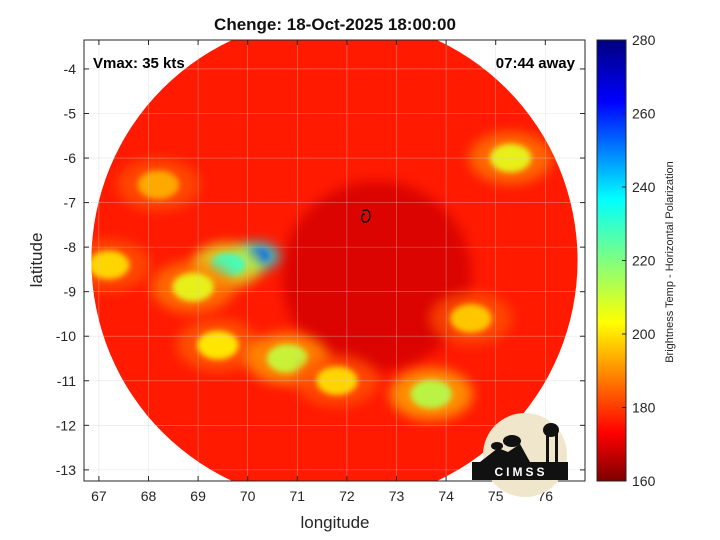  What do you see at coordinates (66, 381) in the screenshot?
I see `y-tick-label: -11` at bounding box center [66, 381].